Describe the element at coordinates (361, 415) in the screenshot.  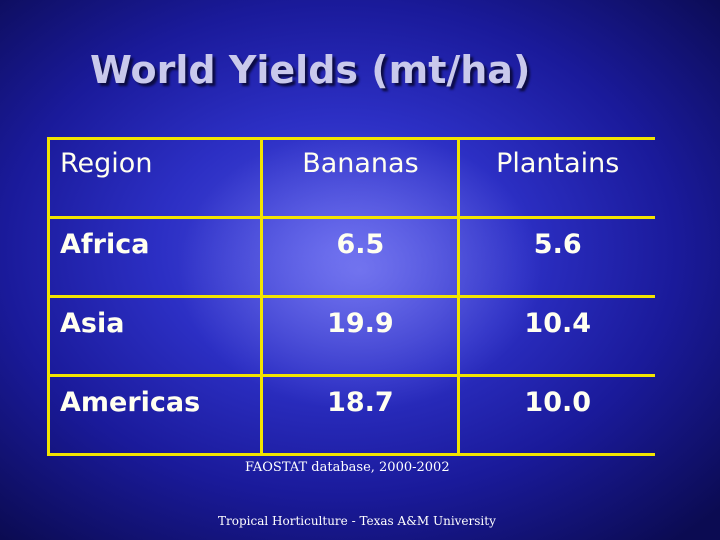
I see `row-bananas-cell: 18.7` at that location.